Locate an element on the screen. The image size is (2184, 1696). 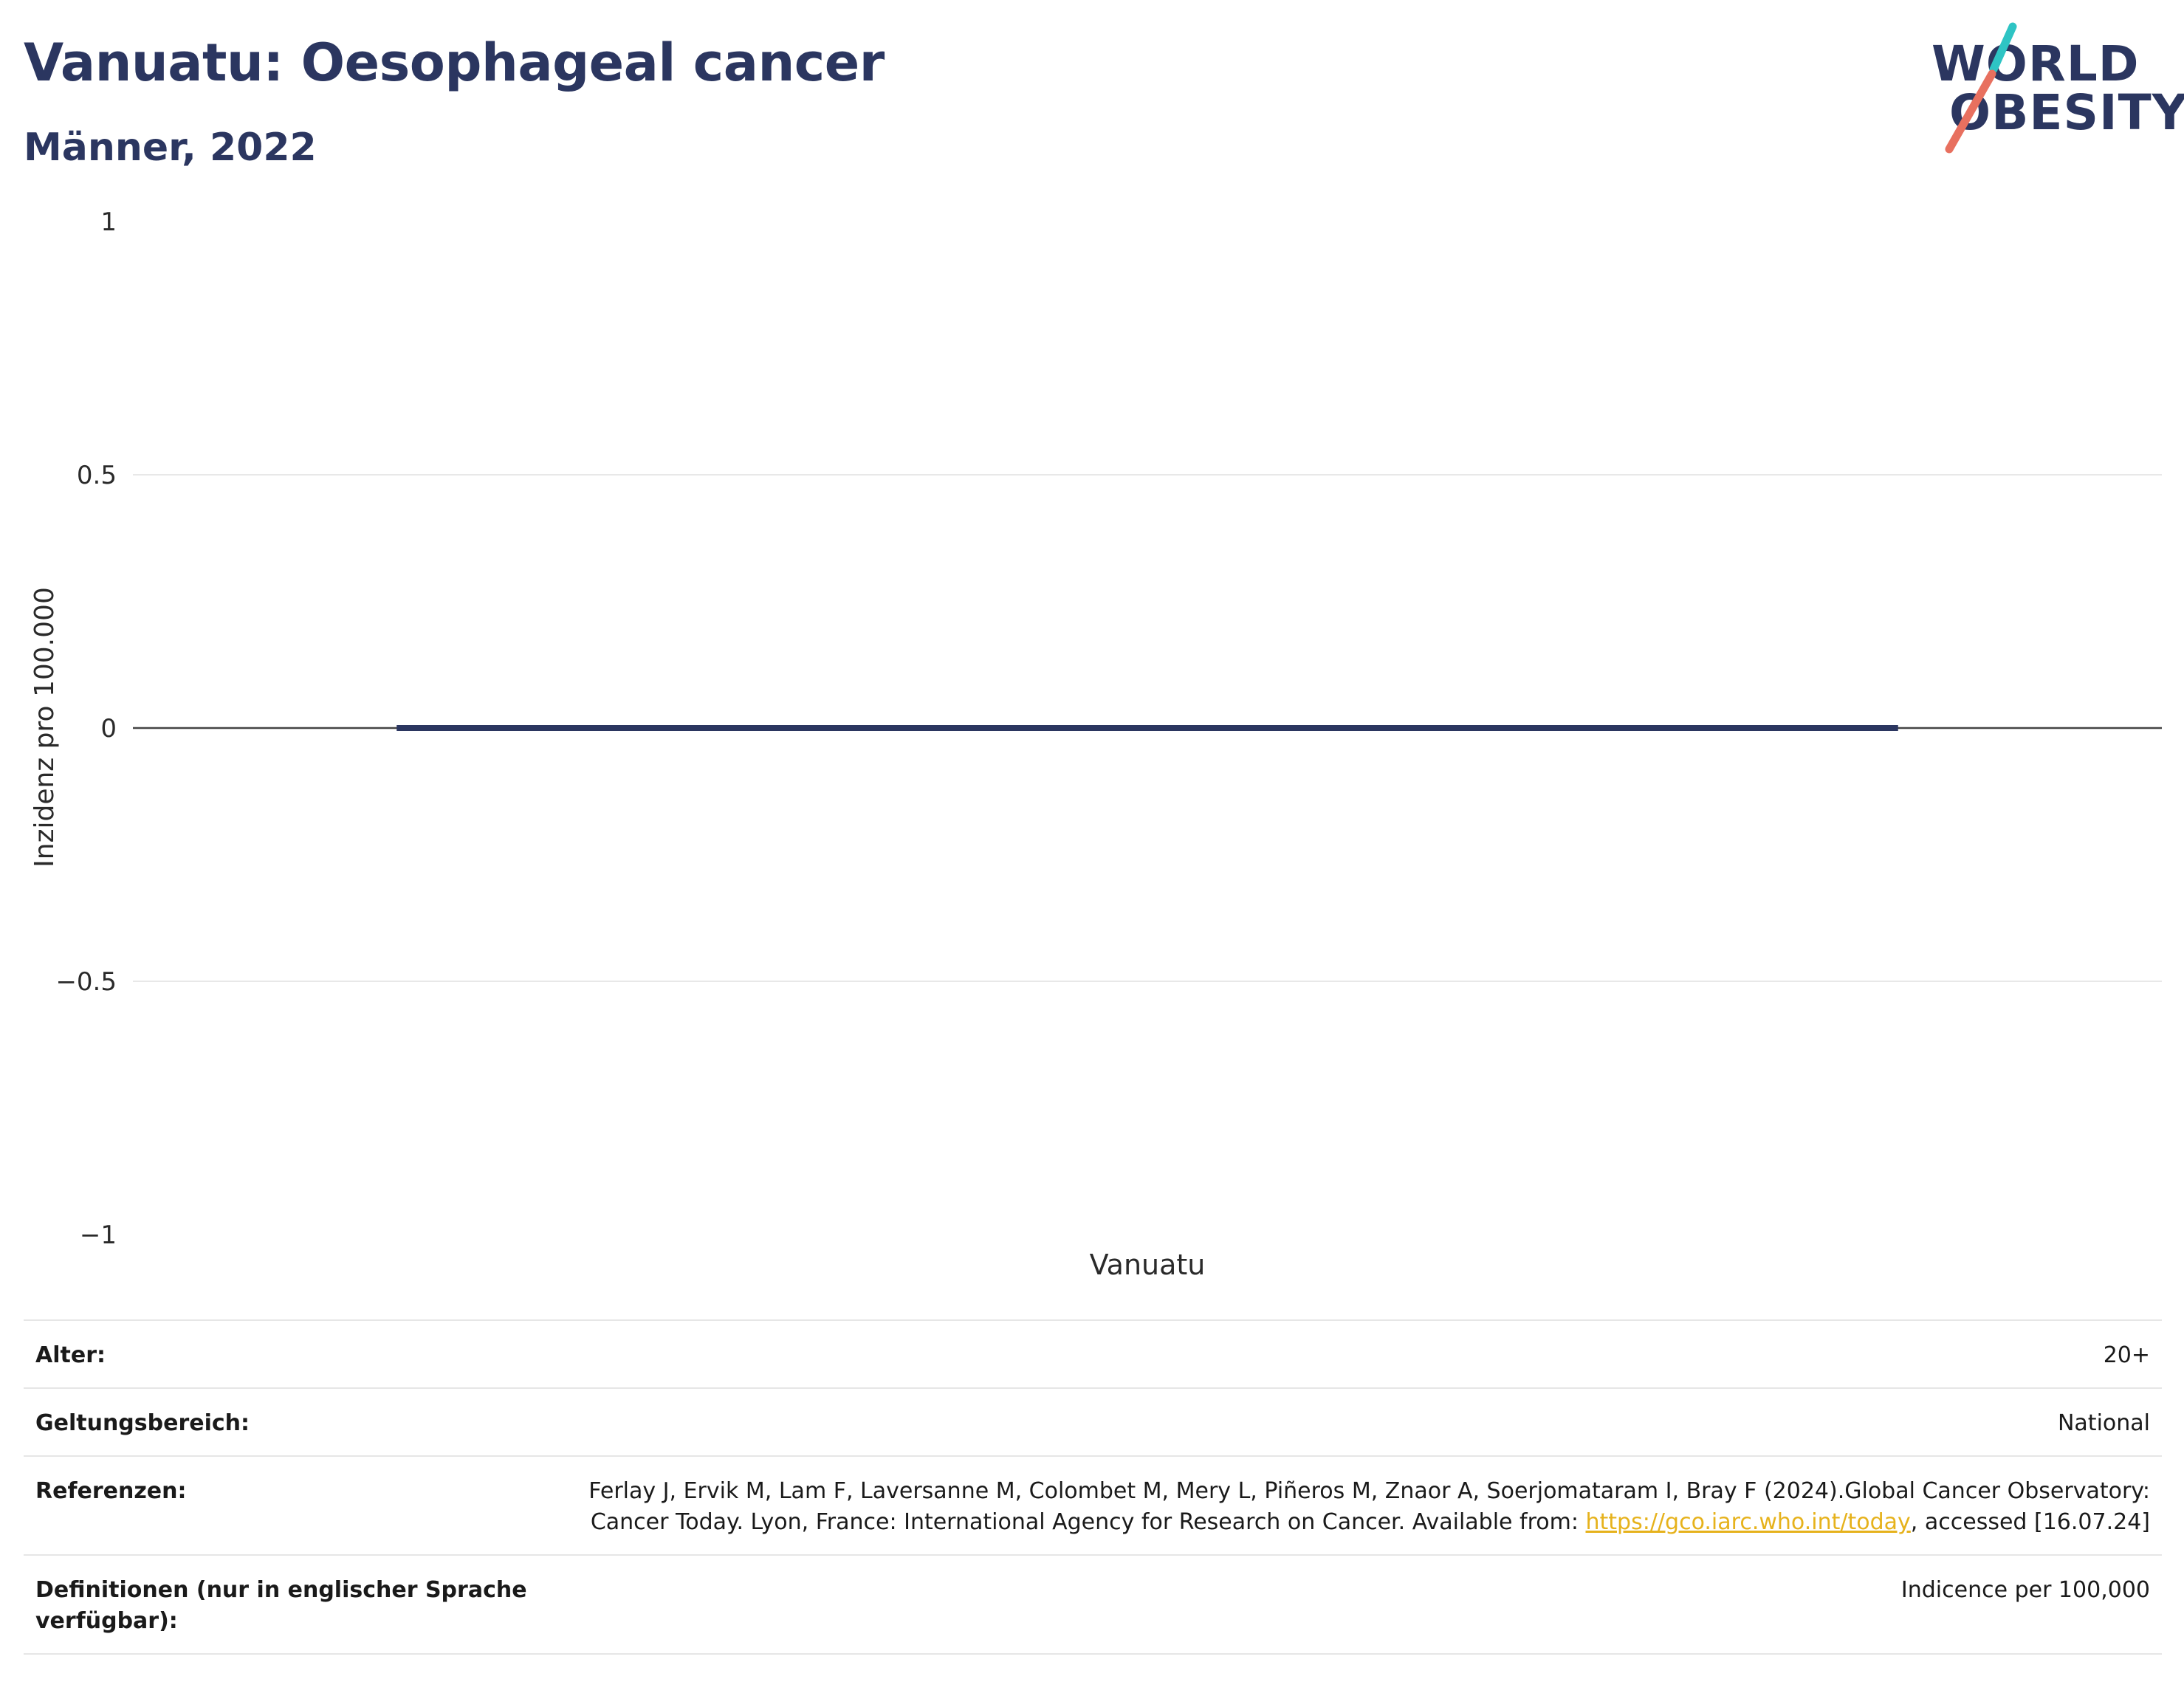
y-tick-label: −0.5 is located at coordinates (86, 982).